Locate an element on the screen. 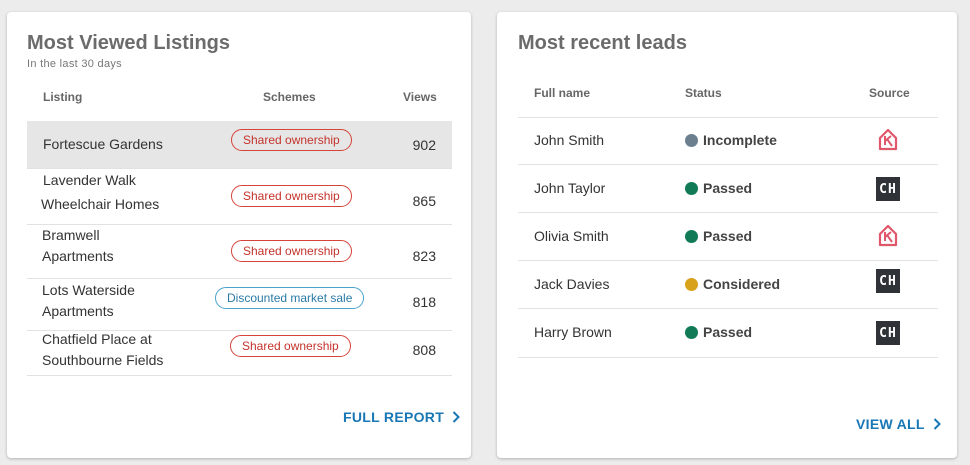 The height and width of the screenshot is (465, 970). table-row: John Taylor Passed CH is located at coordinates (728, 189).